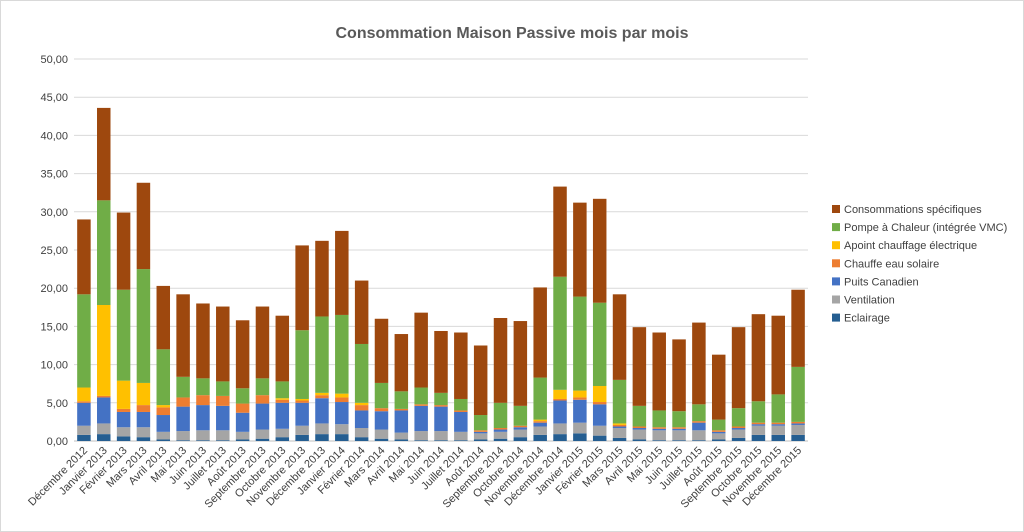 The image size is (1024, 532). I want to click on legend-label: Puits Canadien, so click(881, 282).